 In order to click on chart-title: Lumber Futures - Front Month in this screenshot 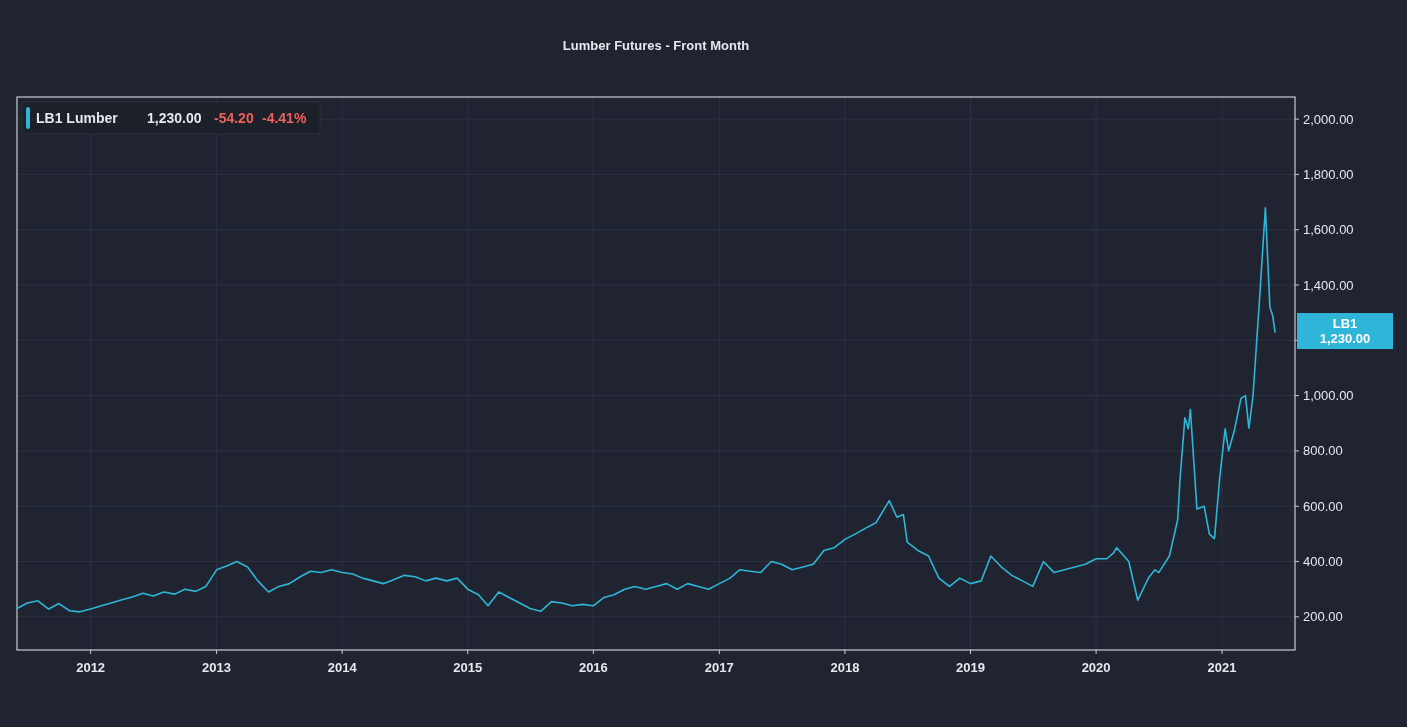, I will do `click(656, 45)`.